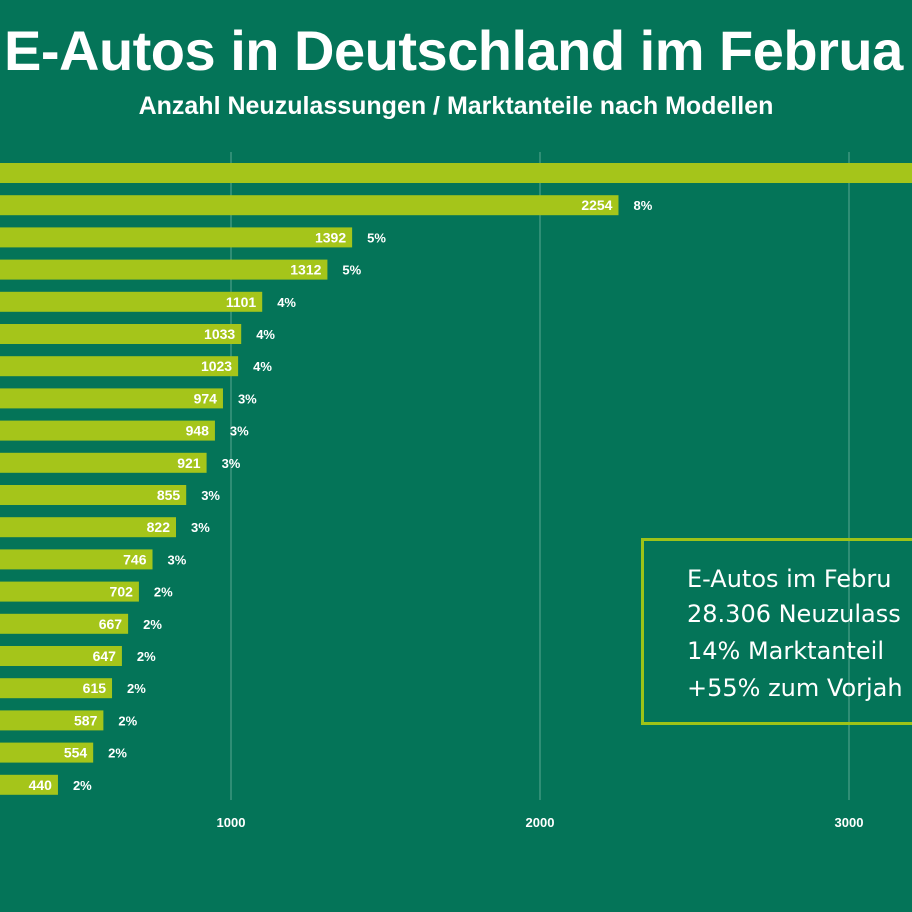 The image size is (912, 912). I want to click on bar-value-label: 647, so click(105, 656).